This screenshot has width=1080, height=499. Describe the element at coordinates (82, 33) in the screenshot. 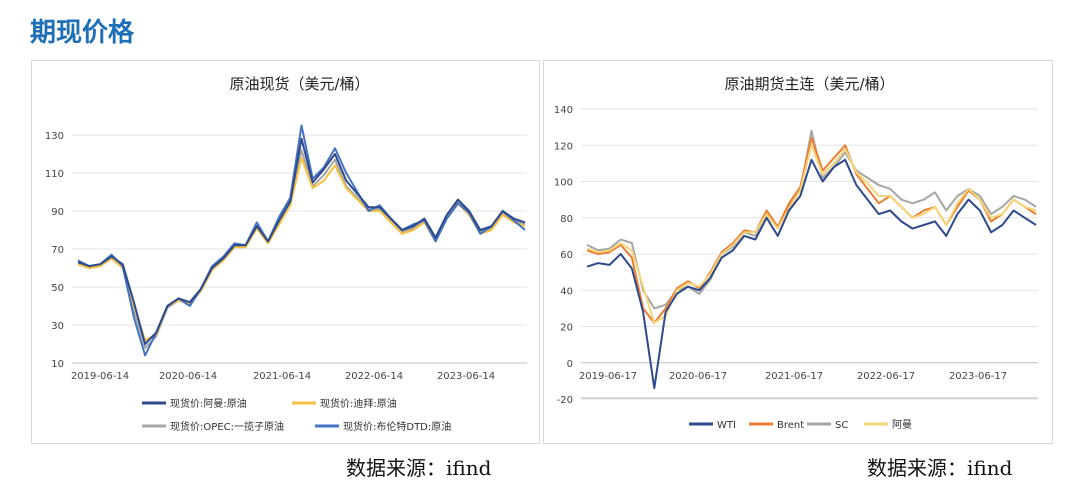

I see `page-title: 期现价格` at that location.